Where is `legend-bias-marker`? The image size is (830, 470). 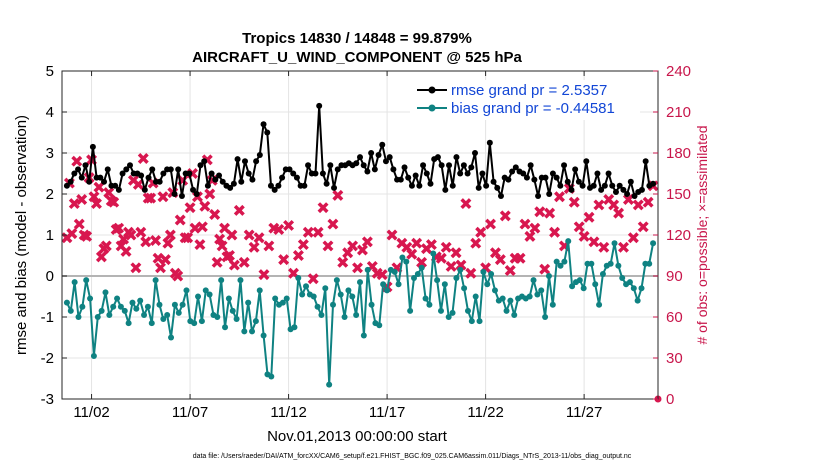
legend-bias-marker is located at coordinates (432, 108).